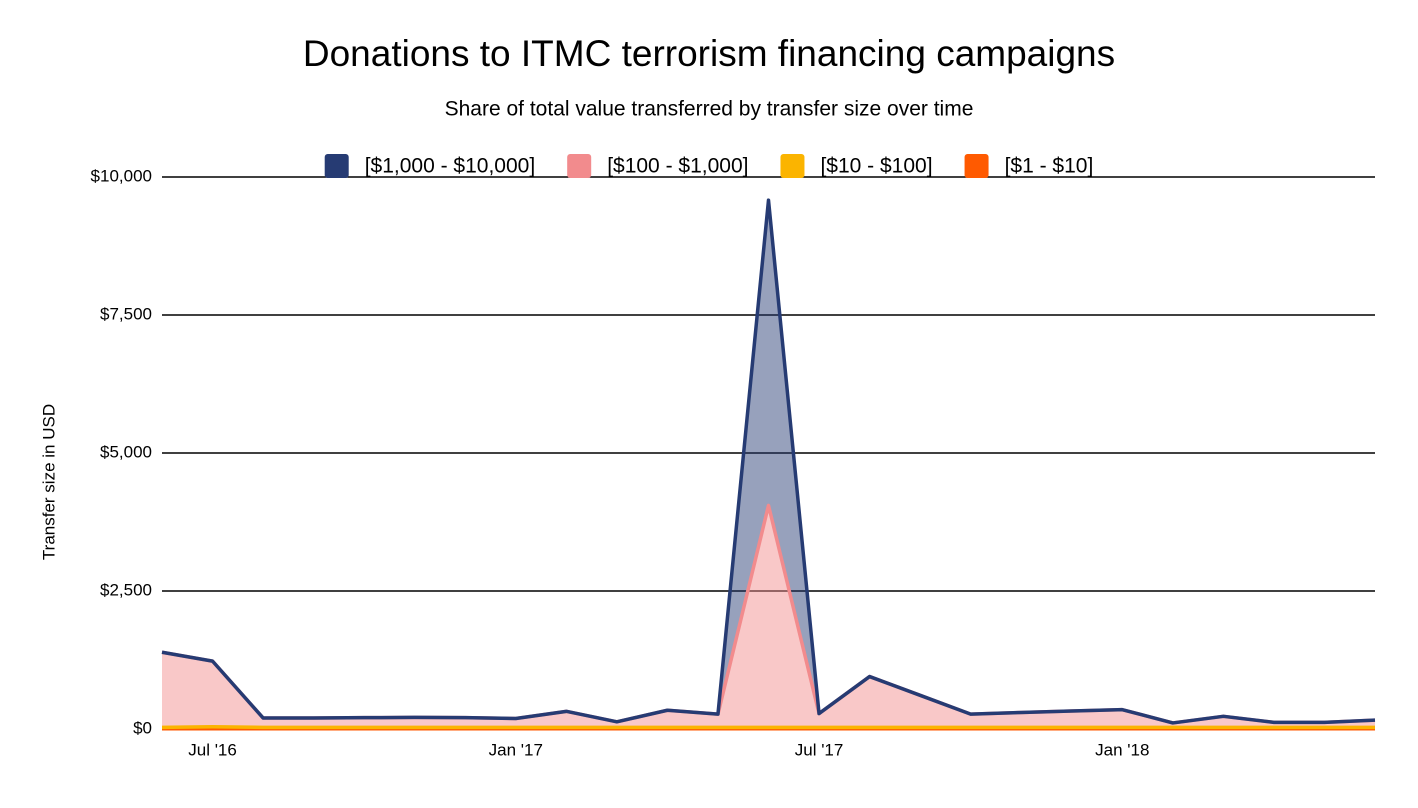 The height and width of the screenshot is (808, 1418). Describe the element at coordinates (121, 175) in the screenshot. I see `y-tick-label: $10,000` at that location.